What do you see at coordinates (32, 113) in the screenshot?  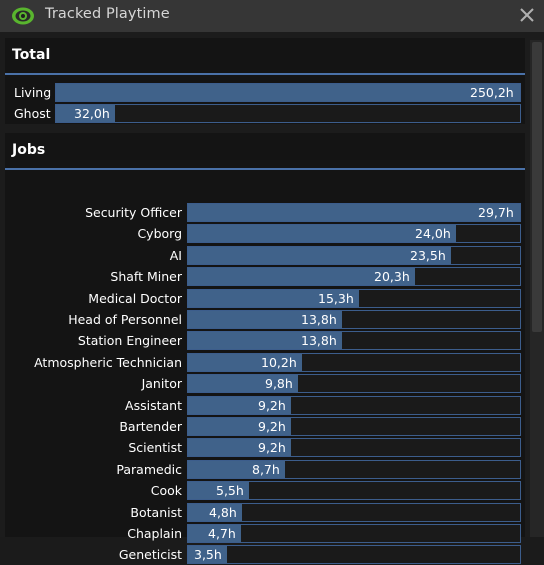 I see `total-row-label: Ghost` at bounding box center [32, 113].